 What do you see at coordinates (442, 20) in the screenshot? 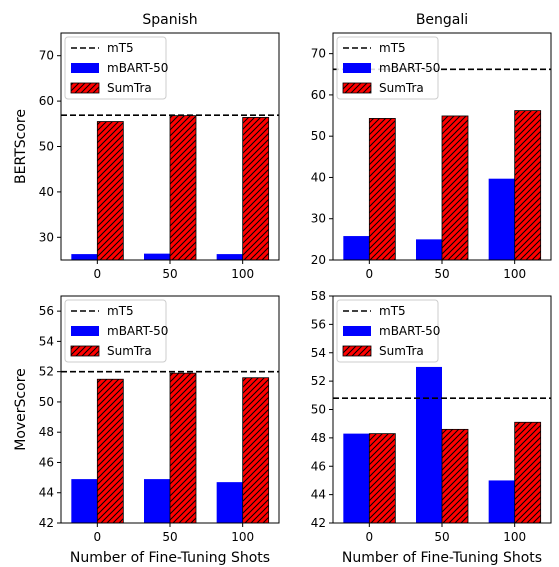
I see `panel-title: Bengali` at bounding box center [442, 20].